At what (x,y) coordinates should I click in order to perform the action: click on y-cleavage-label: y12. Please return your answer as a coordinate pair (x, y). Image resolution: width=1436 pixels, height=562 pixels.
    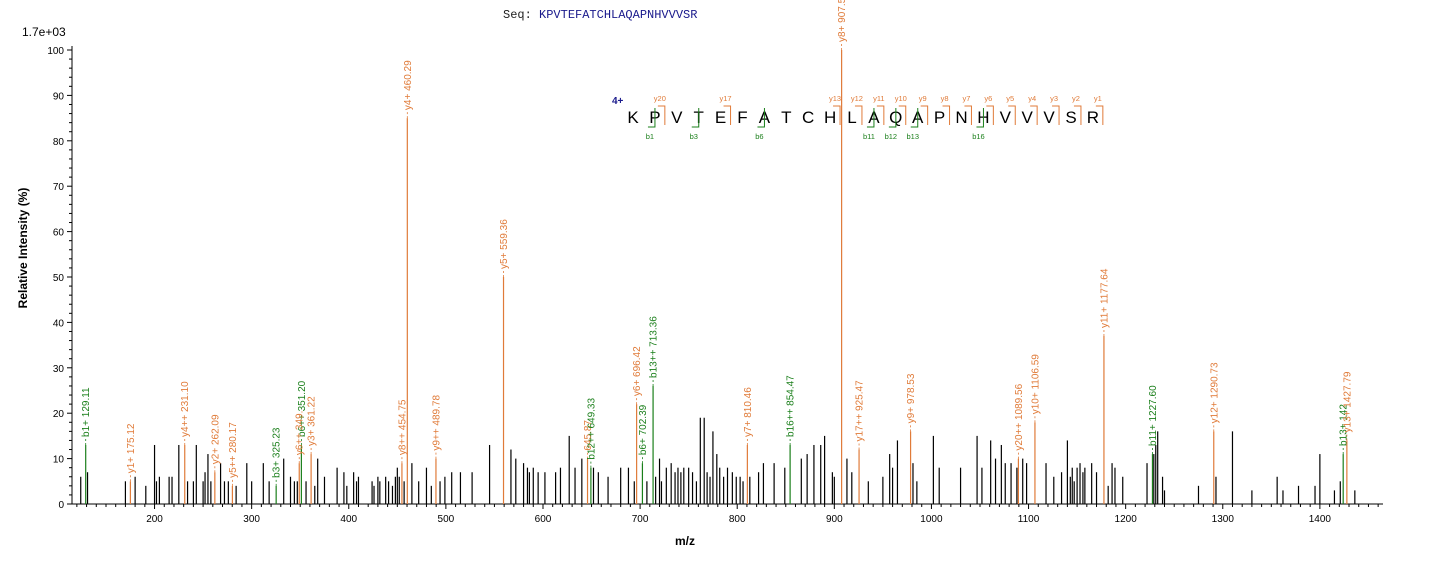
    Looking at the image, I should click on (857, 98).